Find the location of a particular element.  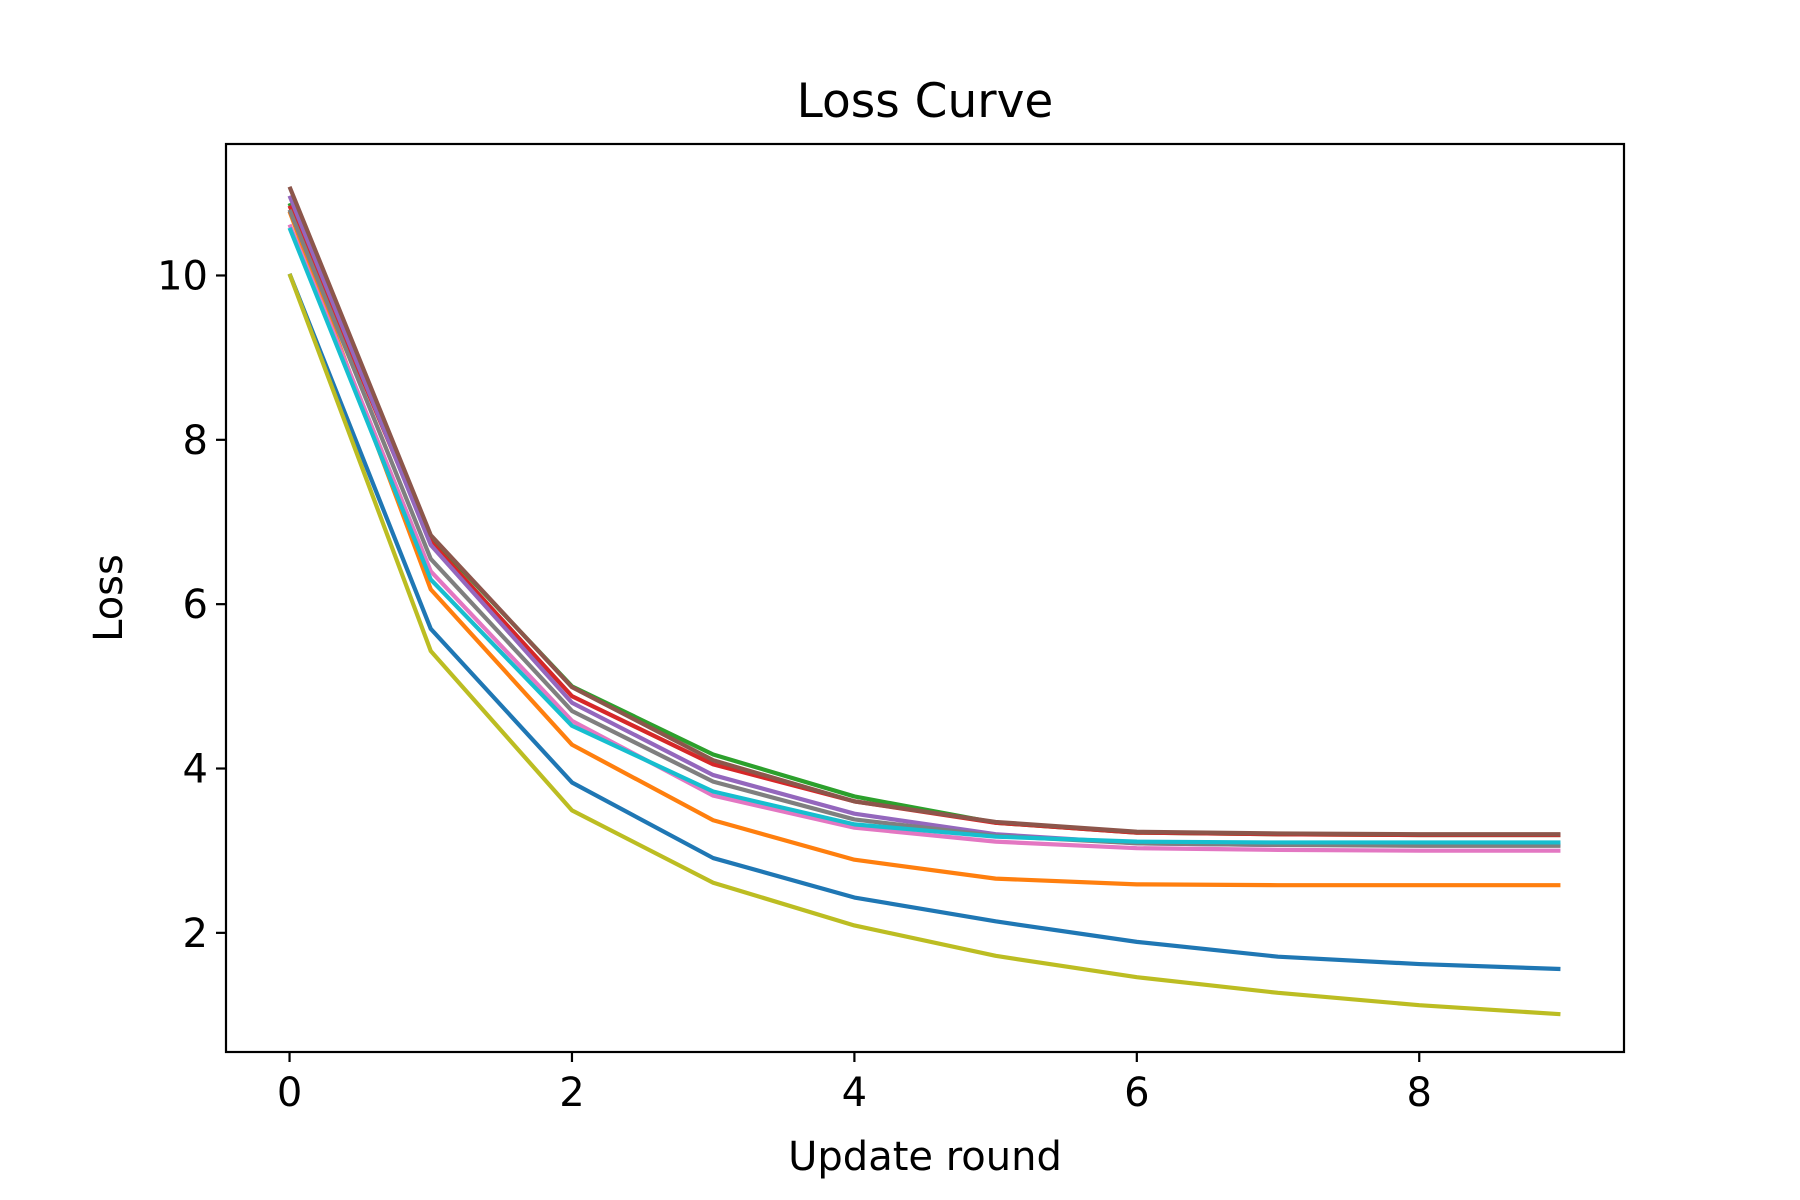

y-tick-label: 2 is located at coordinates (195, 934).